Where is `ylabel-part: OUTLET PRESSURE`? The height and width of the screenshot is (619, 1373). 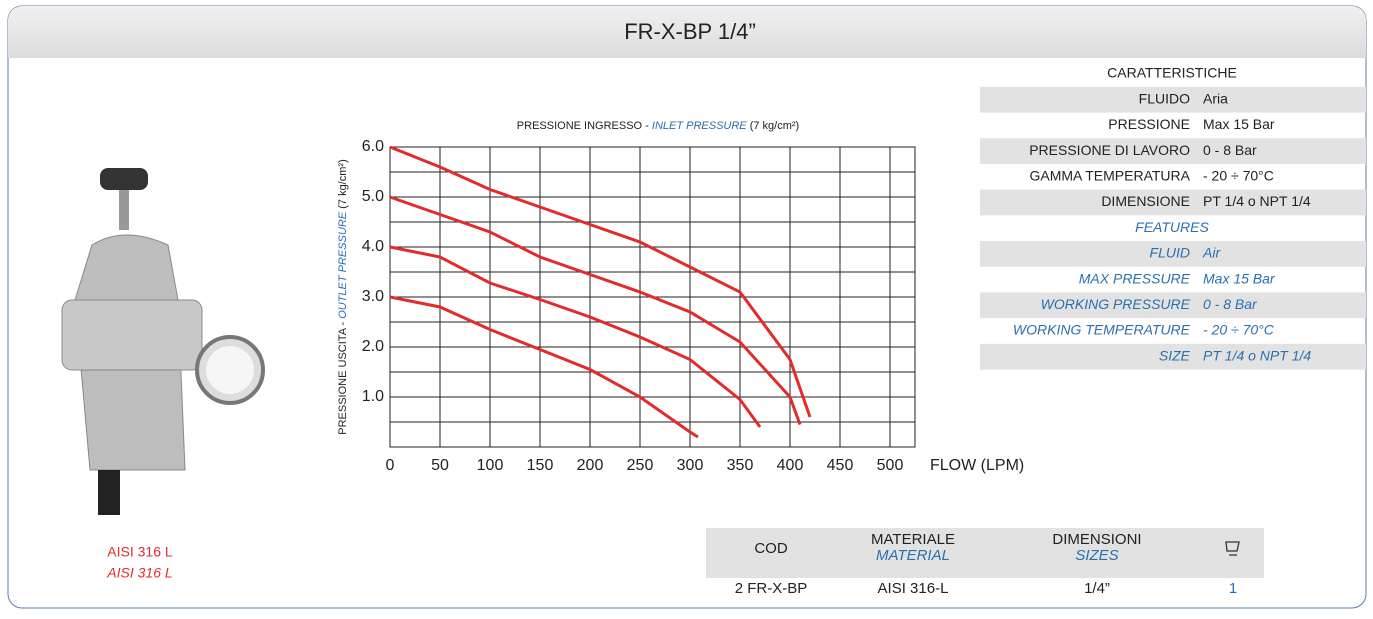
ylabel-part: OUTLET PRESSURE is located at coordinates (343, 265).